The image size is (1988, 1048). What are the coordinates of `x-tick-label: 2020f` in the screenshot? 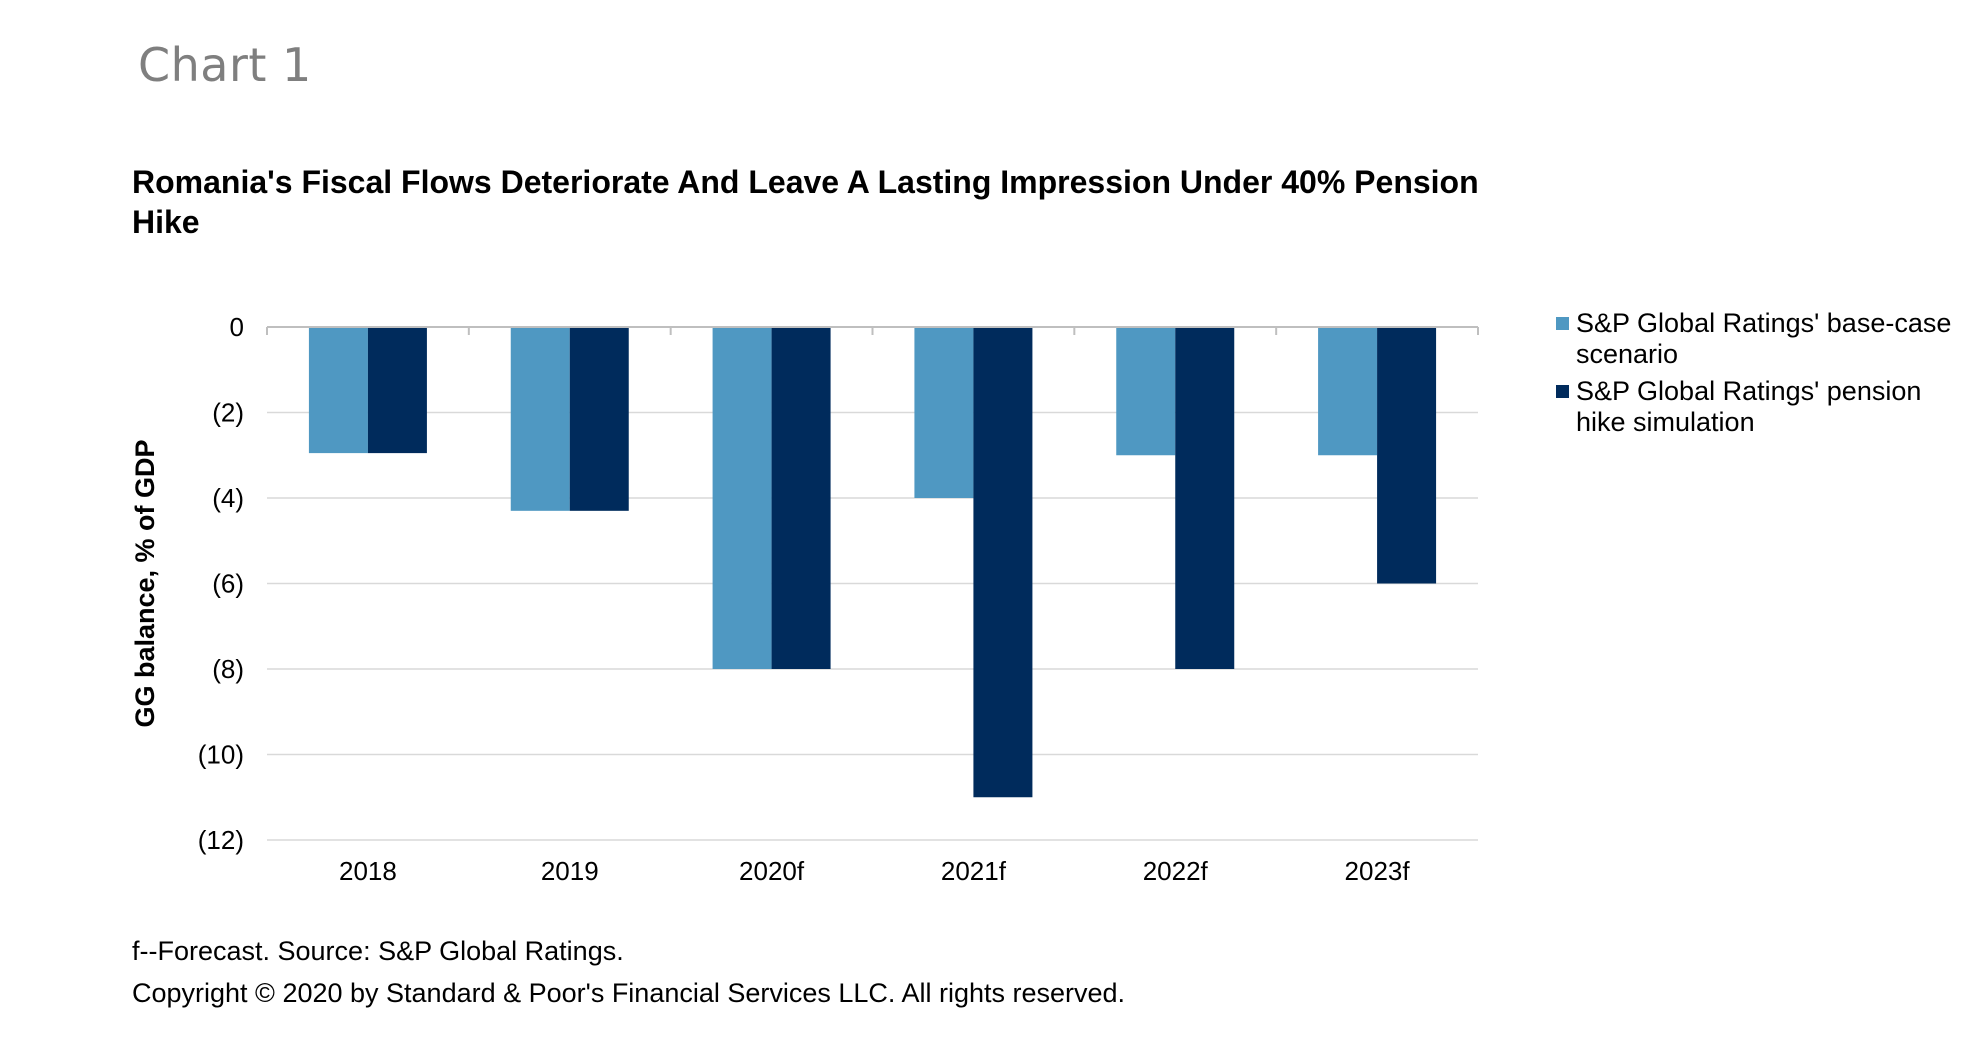 It's located at (772, 871).